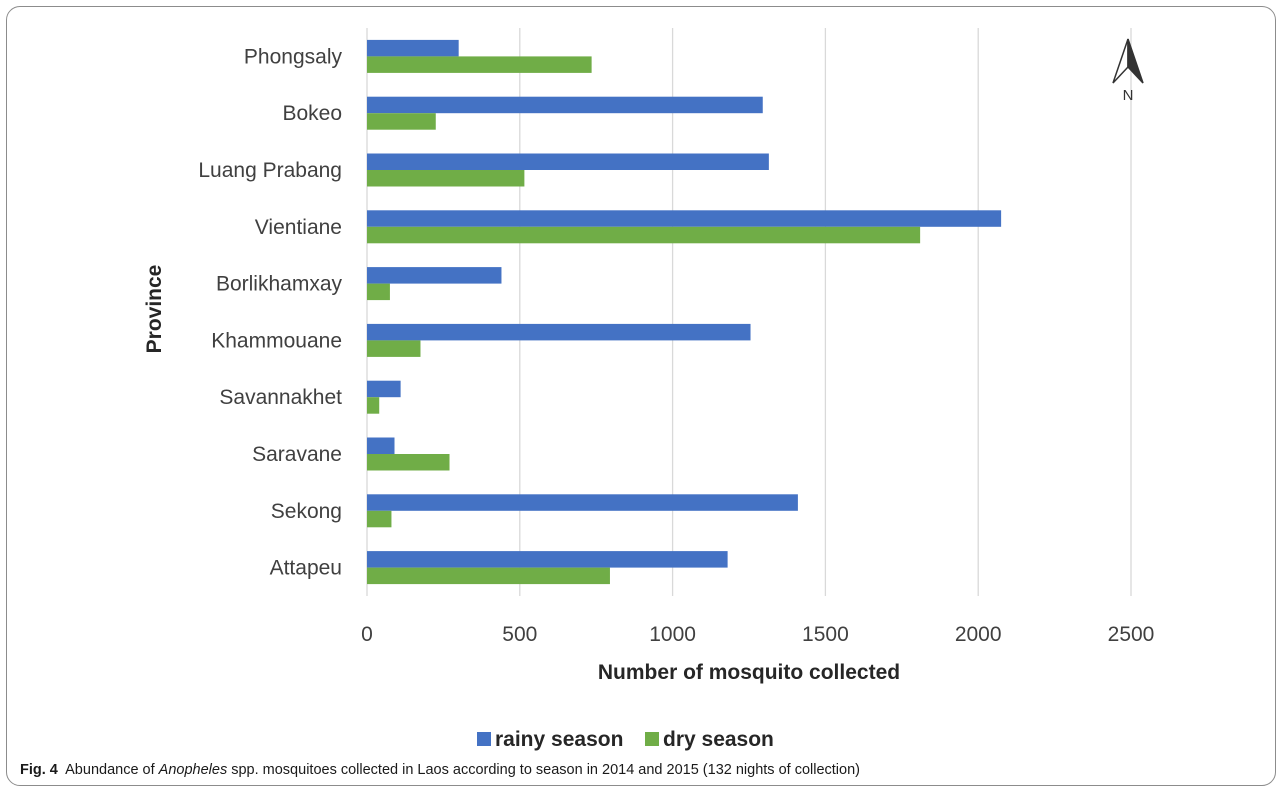  Describe the element at coordinates (644, 235) in the screenshot. I see `bar-dry-season-vientiane` at that location.